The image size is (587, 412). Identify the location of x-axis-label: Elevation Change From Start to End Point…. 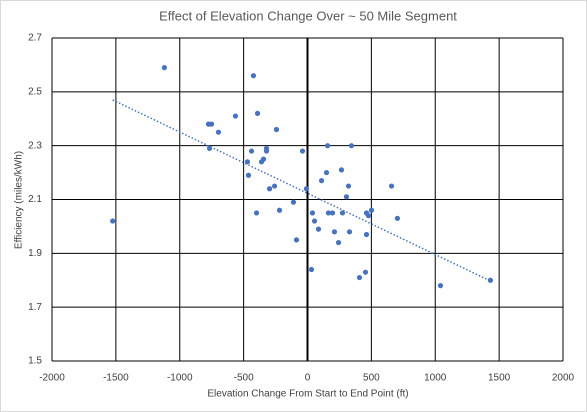
(307, 394).